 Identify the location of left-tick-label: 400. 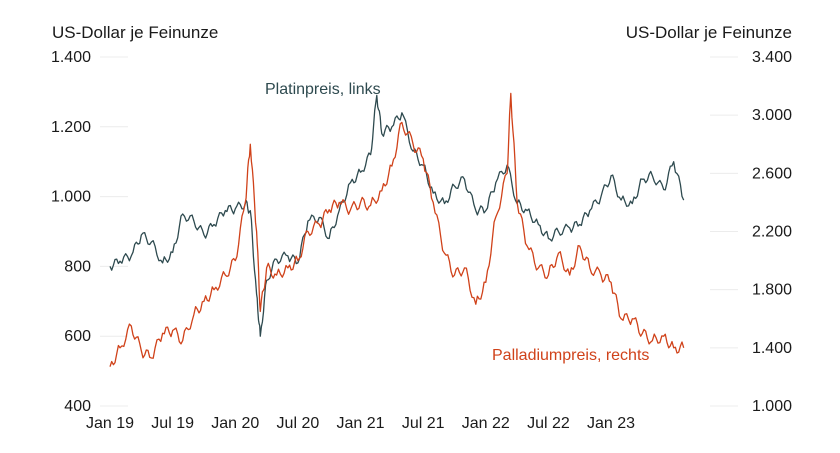
(77, 406).